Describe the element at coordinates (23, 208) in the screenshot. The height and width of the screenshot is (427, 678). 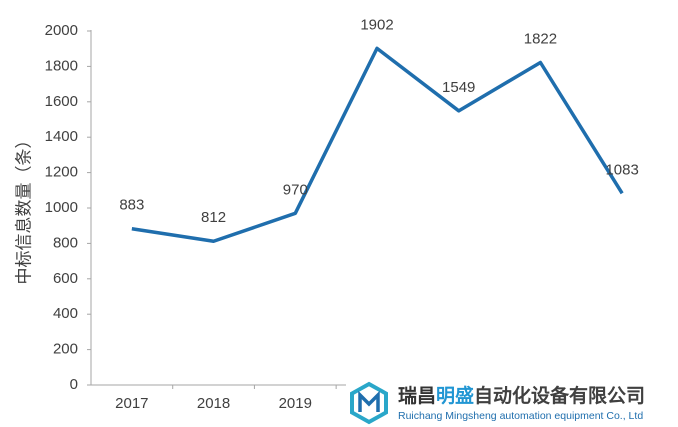
I see `y-axis-label: 中标信息数量（条）` at that location.